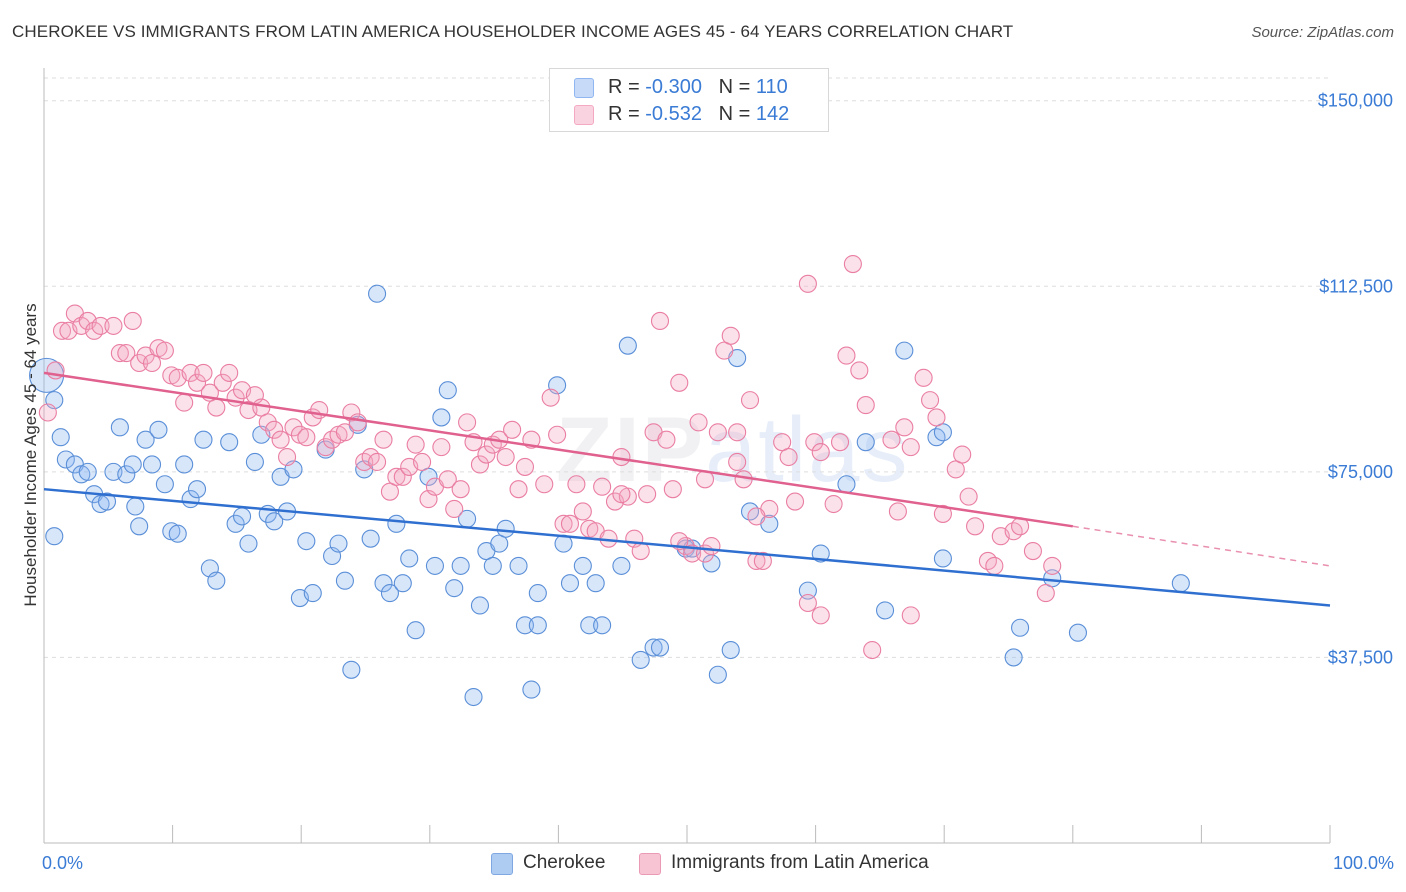  What do you see at coordinates (1355, 101) in the screenshot?
I see `y-tick-label: $150,000` at bounding box center [1355, 101].